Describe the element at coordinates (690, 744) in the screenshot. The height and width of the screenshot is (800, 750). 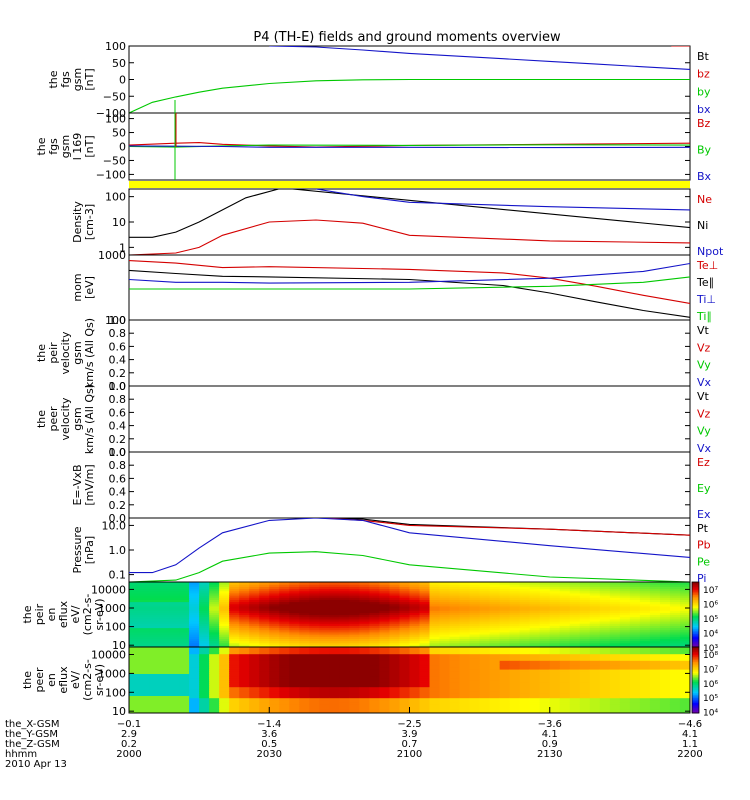
I see `x-axis-value: 1.1` at that location.